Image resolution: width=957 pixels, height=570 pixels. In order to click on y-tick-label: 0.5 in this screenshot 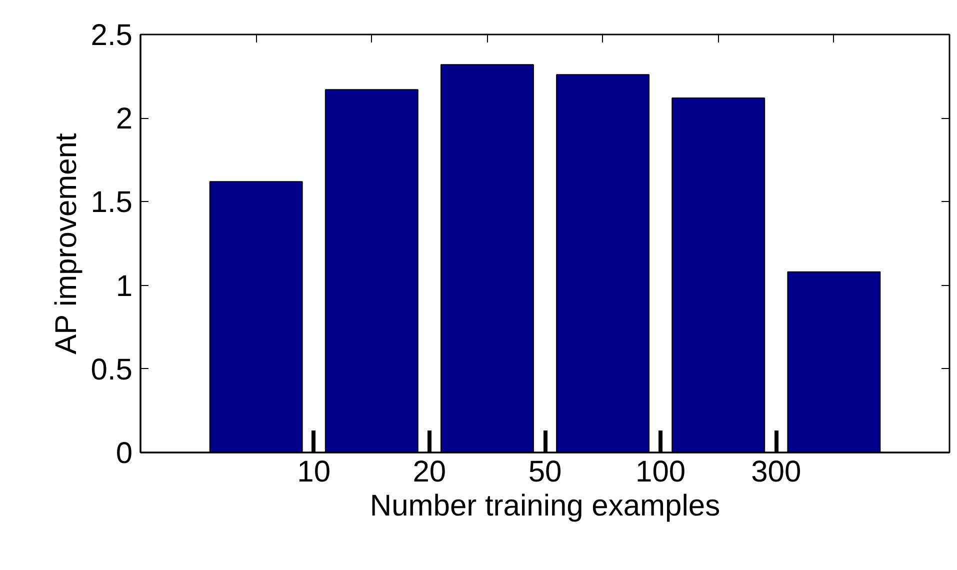, I will do `click(111, 369)`.